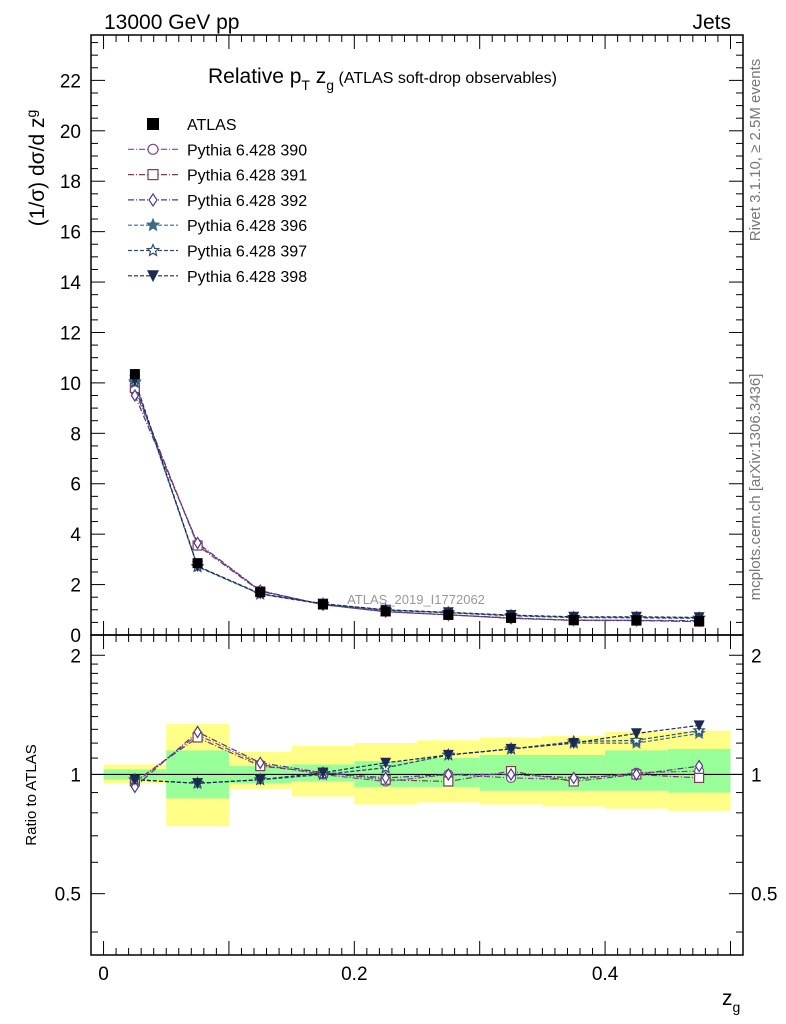 This screenshot has width=786, height=1024. Describe the element at coordinates (71, 283) in the screenshot. I see `y-tick-label: 14` at that location.